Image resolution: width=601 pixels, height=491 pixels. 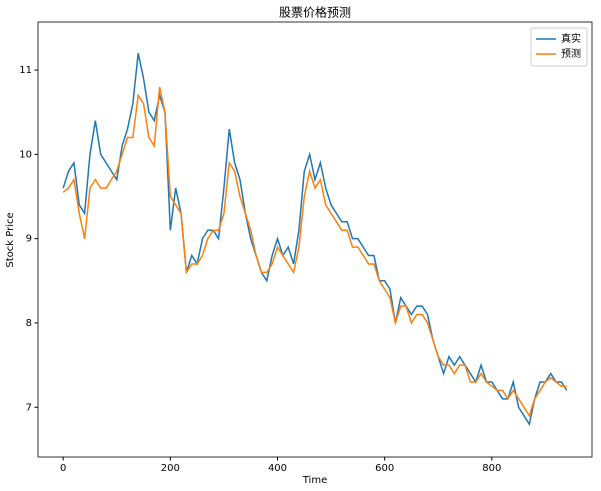 What do you see at coordinates (170, 468) in the screenshot?
I see `x-tick-label: 200` at bounding box center [170, 468].